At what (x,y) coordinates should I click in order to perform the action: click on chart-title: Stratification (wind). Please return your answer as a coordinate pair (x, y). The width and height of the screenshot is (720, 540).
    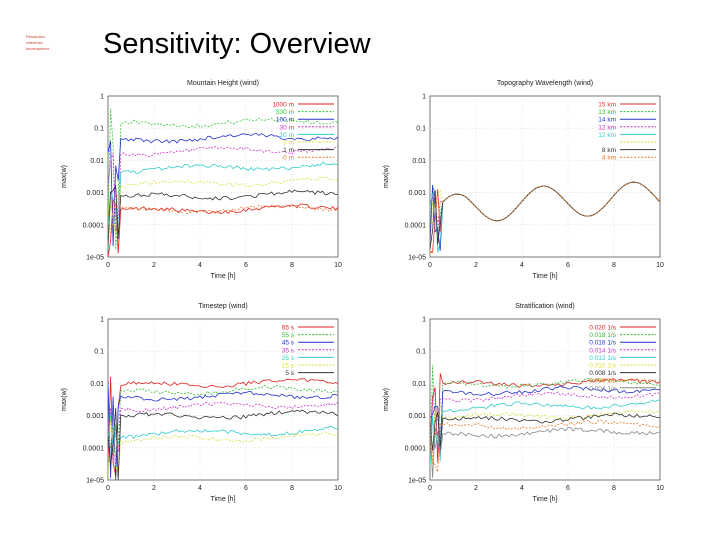
    Looking at the image, I should click on (545, 306).